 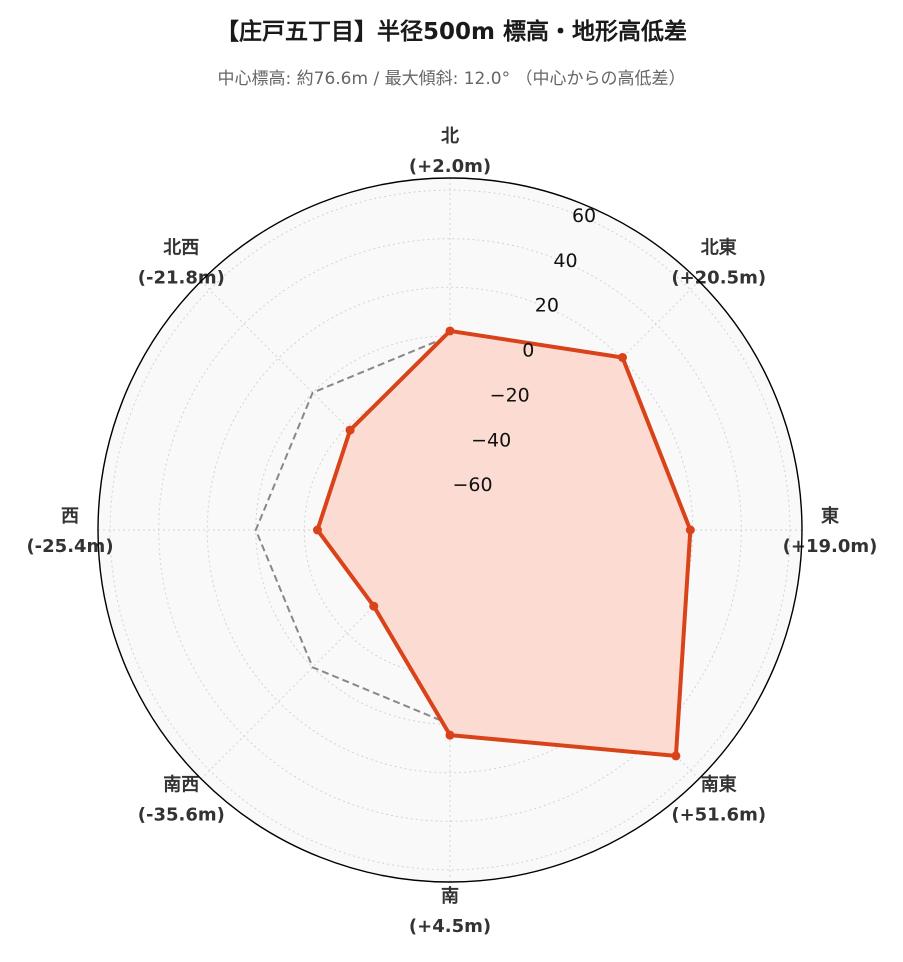 I want to click on direction-label: 南 (+4.5m), so click(x=450, y=911).